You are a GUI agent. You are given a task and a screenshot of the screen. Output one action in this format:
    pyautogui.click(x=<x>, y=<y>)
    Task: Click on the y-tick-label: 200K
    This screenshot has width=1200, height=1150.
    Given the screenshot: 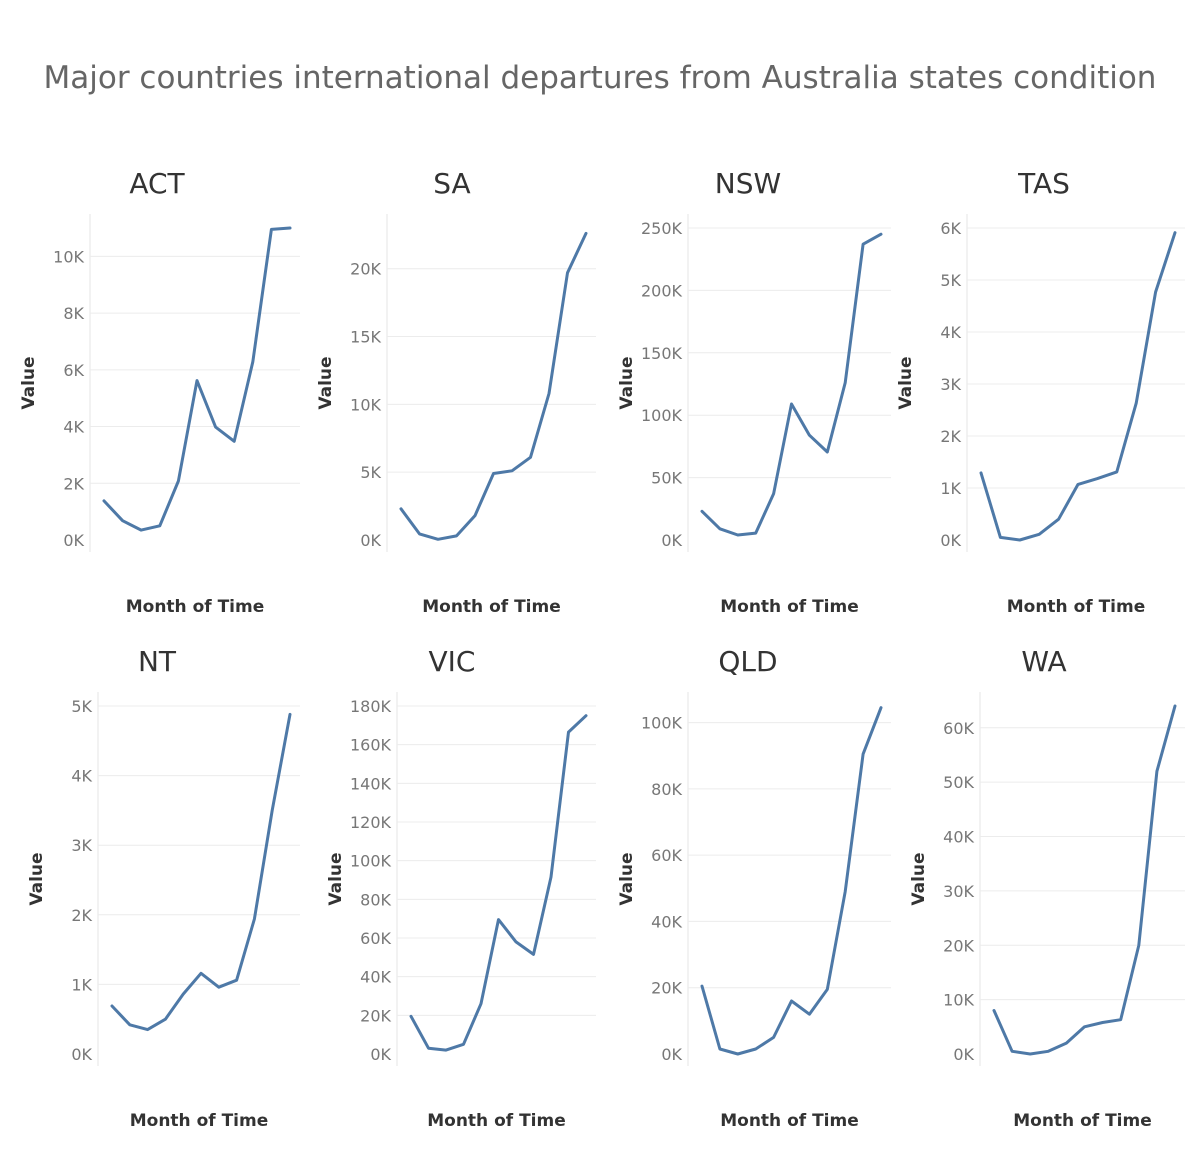 What is the action you would take?
    pyautogui.click(x=662, y=290)
    